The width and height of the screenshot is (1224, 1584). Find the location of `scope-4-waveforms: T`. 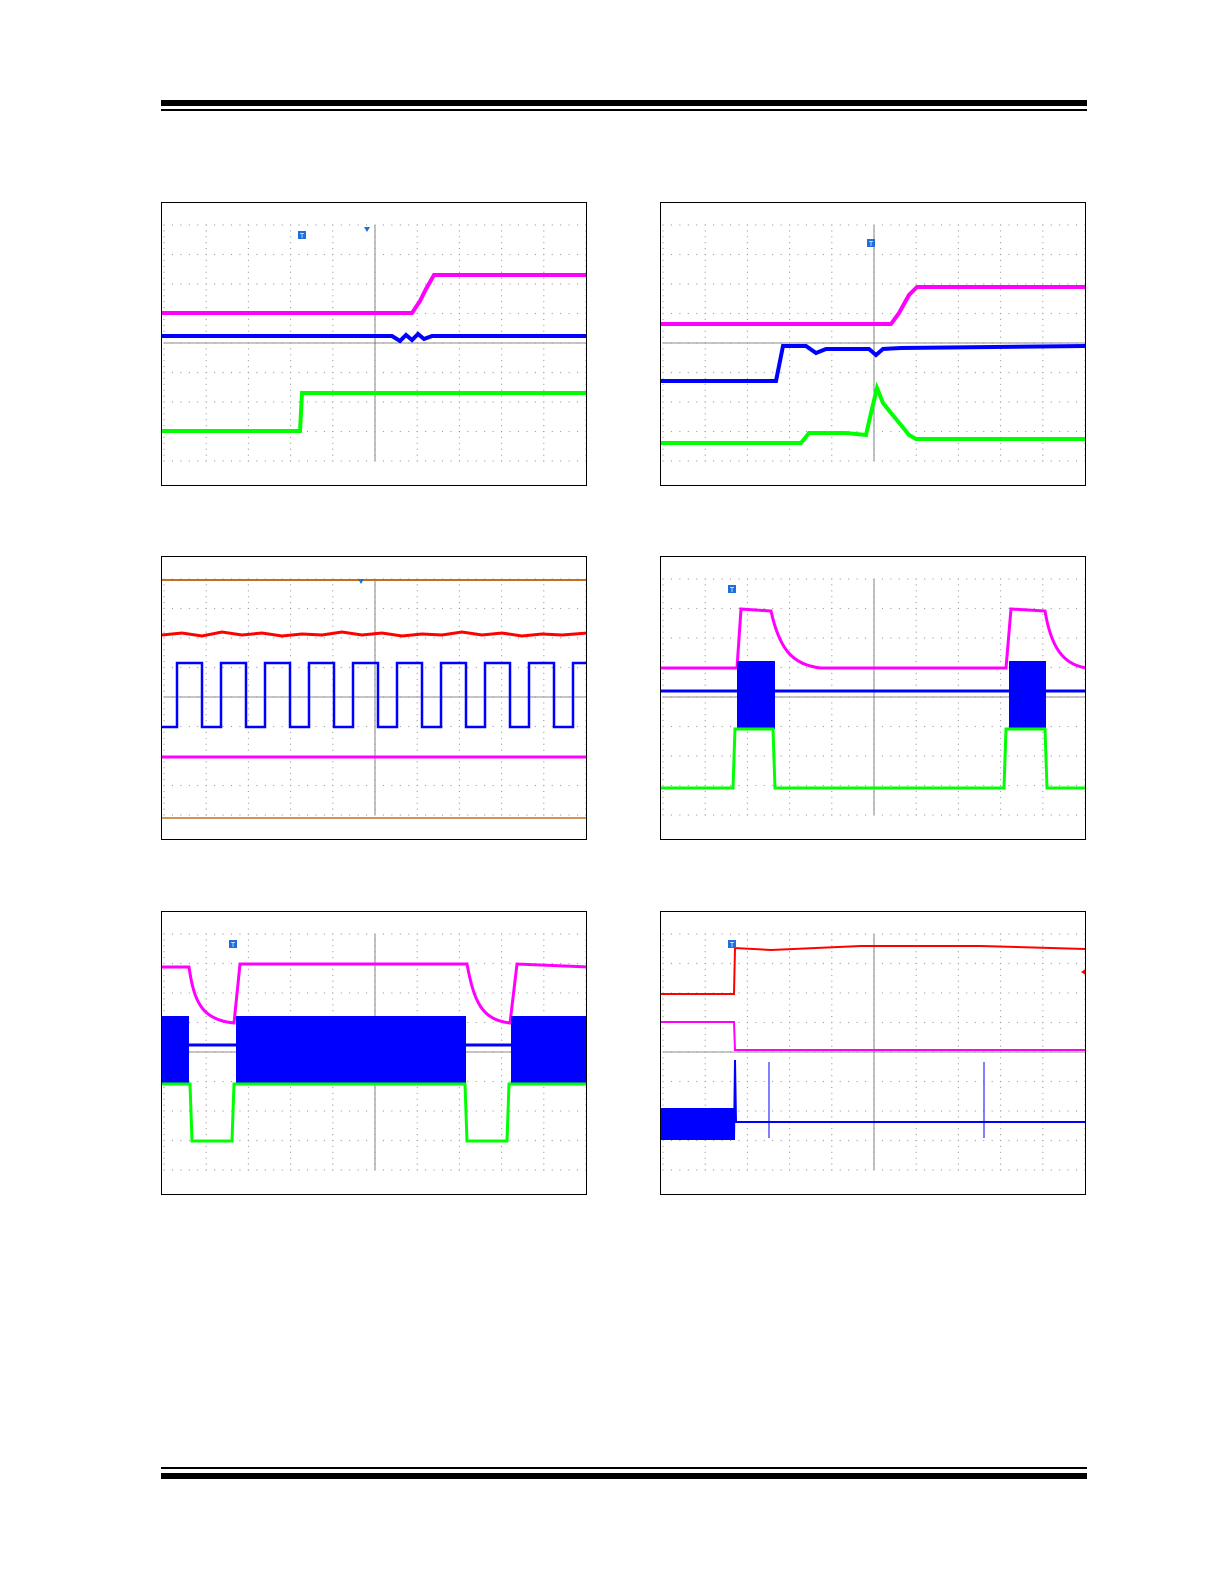

scope-4-waveforms: T is located at coordinates (873, 697).